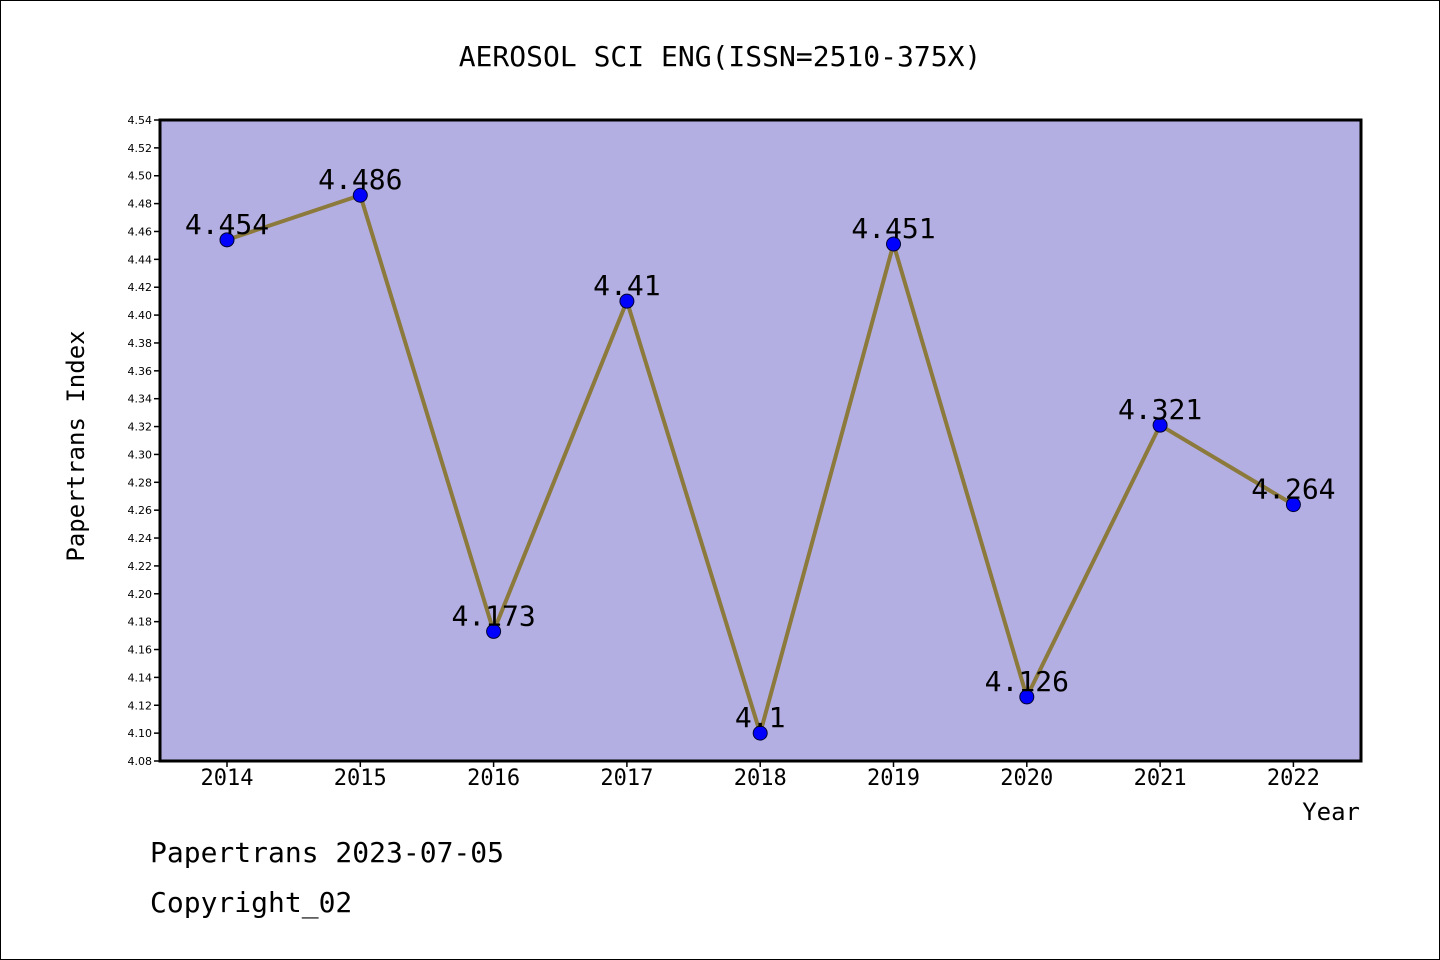 The height and width of the screenshot is (960, 1440). I want to click on y-tick-label: 4.10, so click(140, 733).